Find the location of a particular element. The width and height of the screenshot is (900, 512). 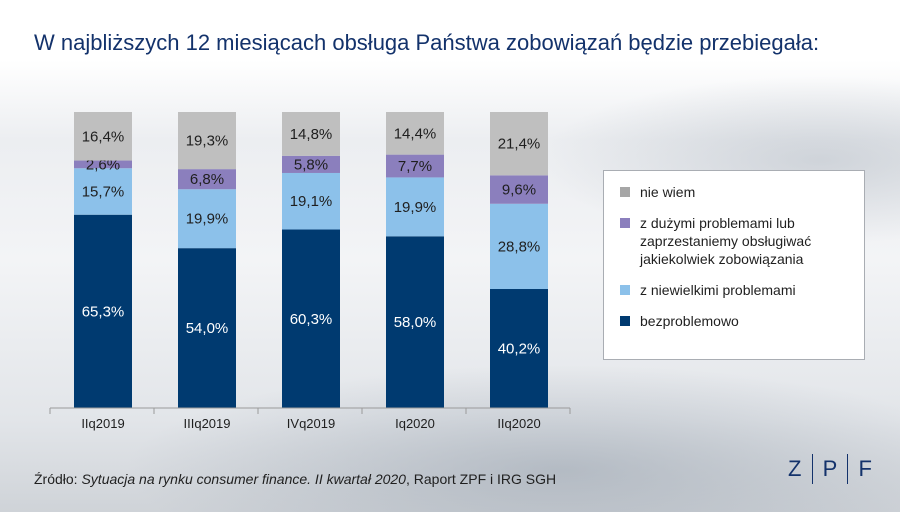

data-label: 9,6% is located at coordinates (519, 190).